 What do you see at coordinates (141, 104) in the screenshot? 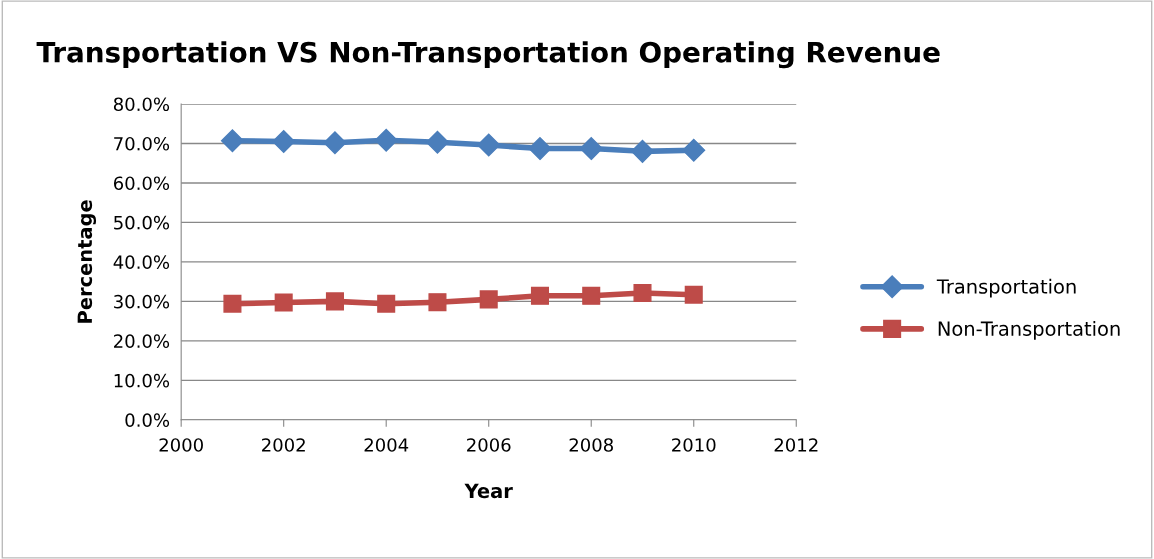
I see `y-tick-label: 80.0%` at bounding box center [141, 104].